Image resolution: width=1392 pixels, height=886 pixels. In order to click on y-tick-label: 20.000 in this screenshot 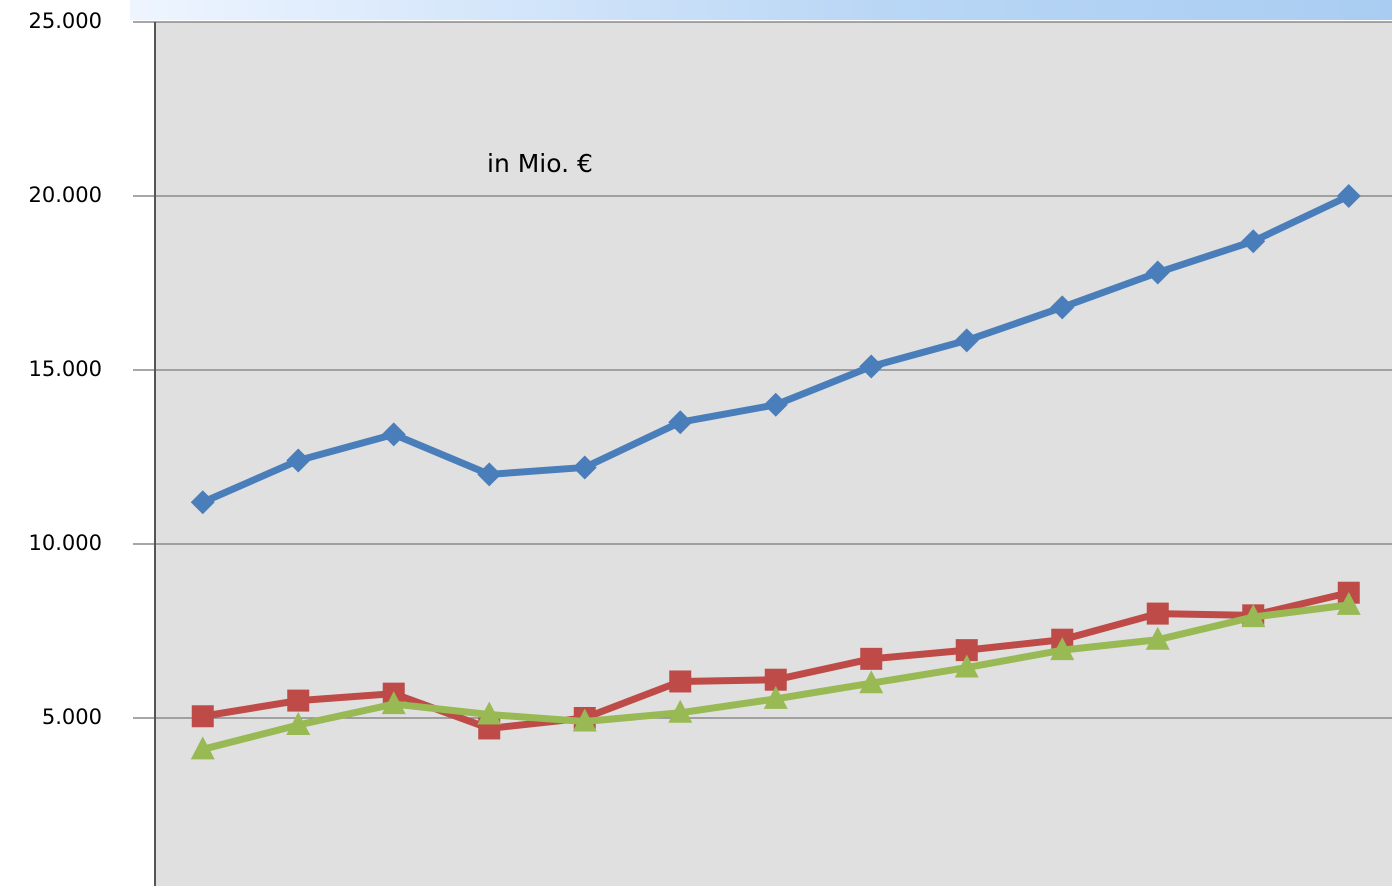, I will do `click(65, 195)`.